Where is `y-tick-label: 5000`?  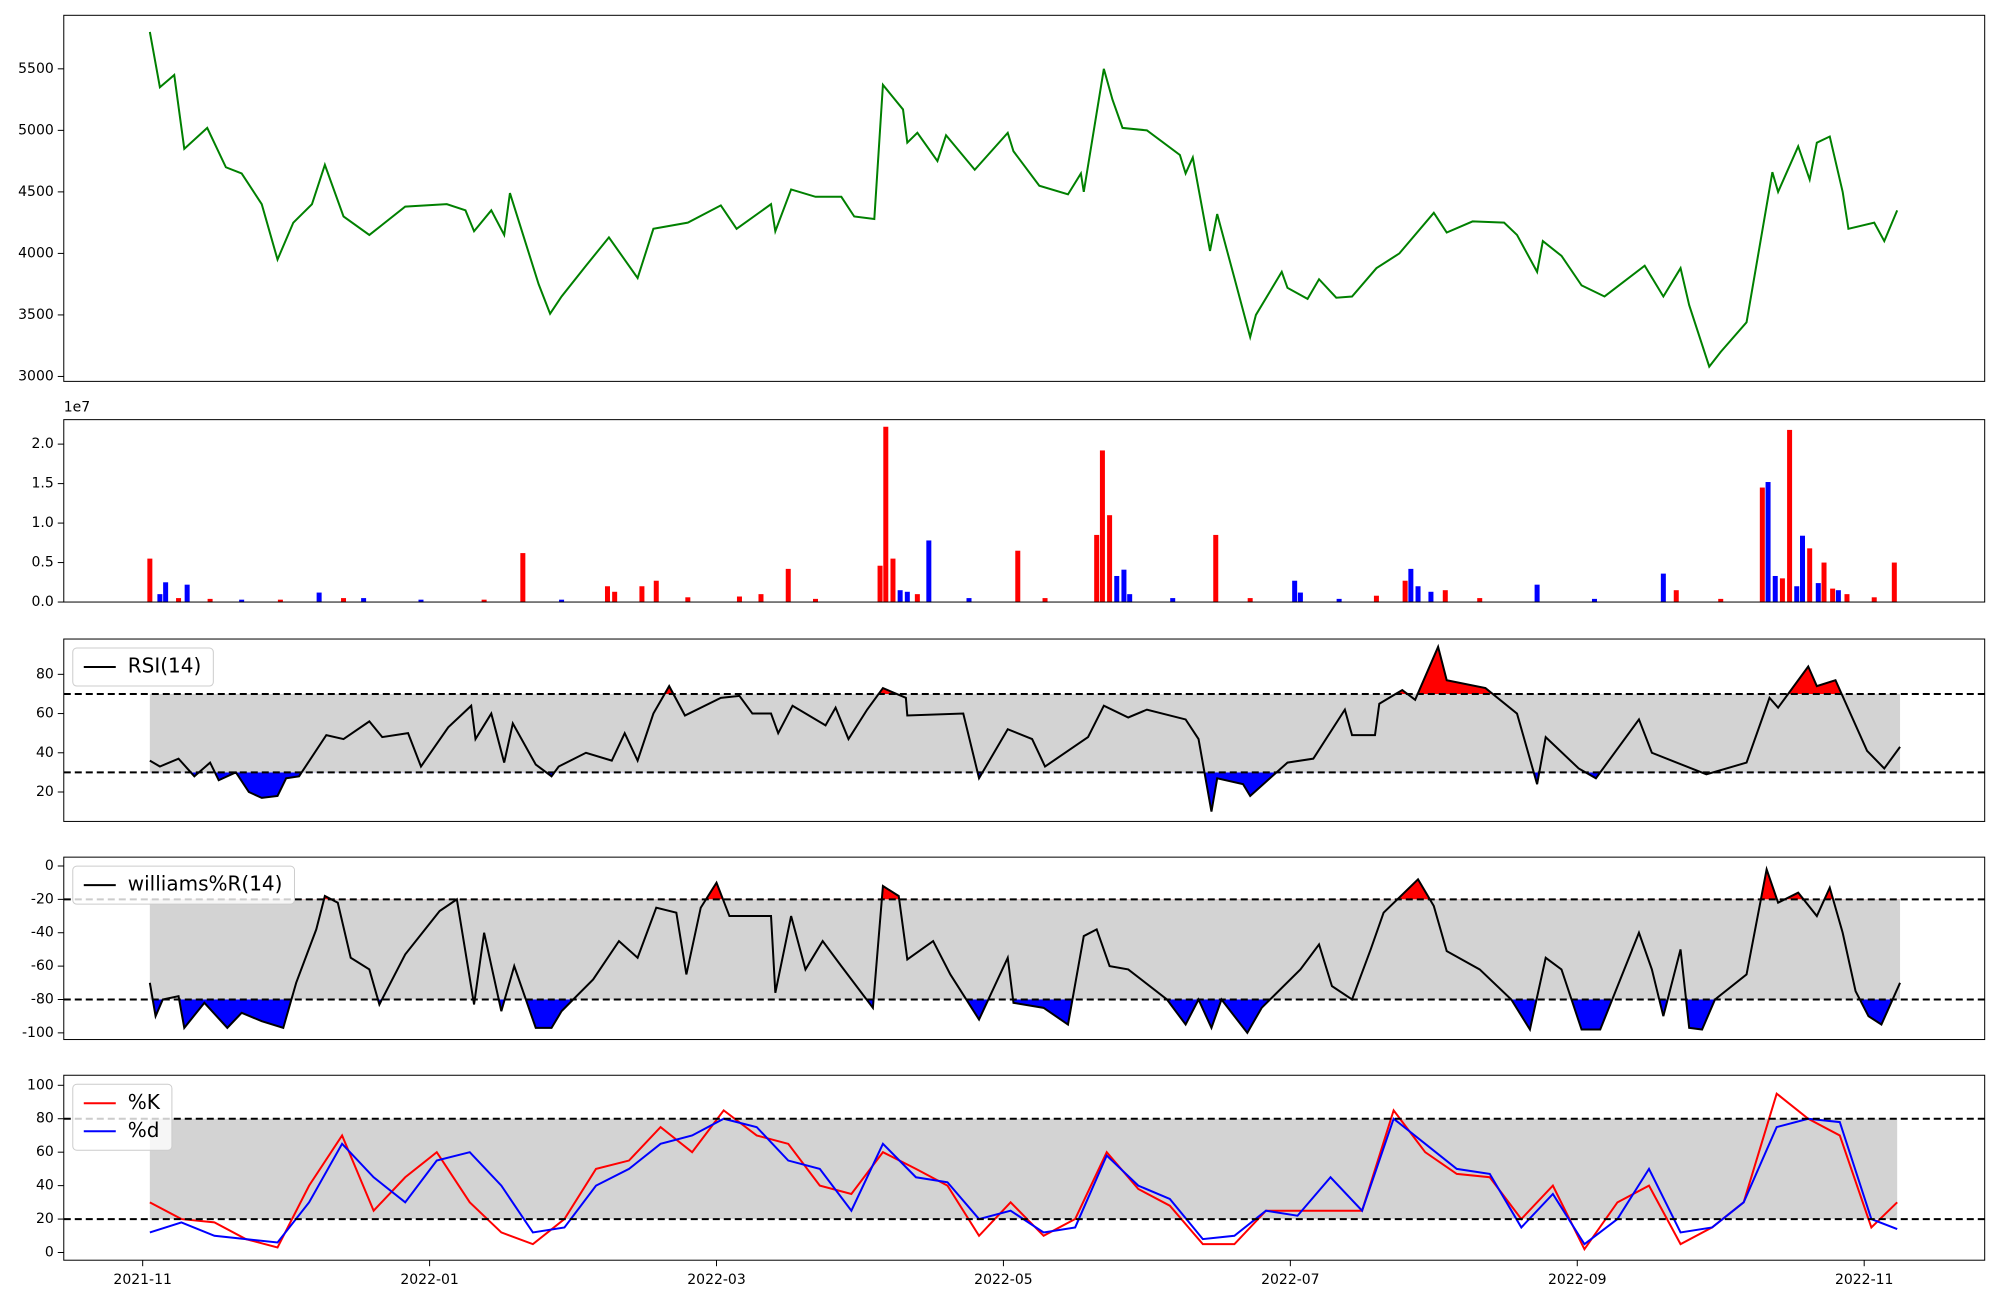
y-tick-label: 5000 is located at coordinates (36, 130).